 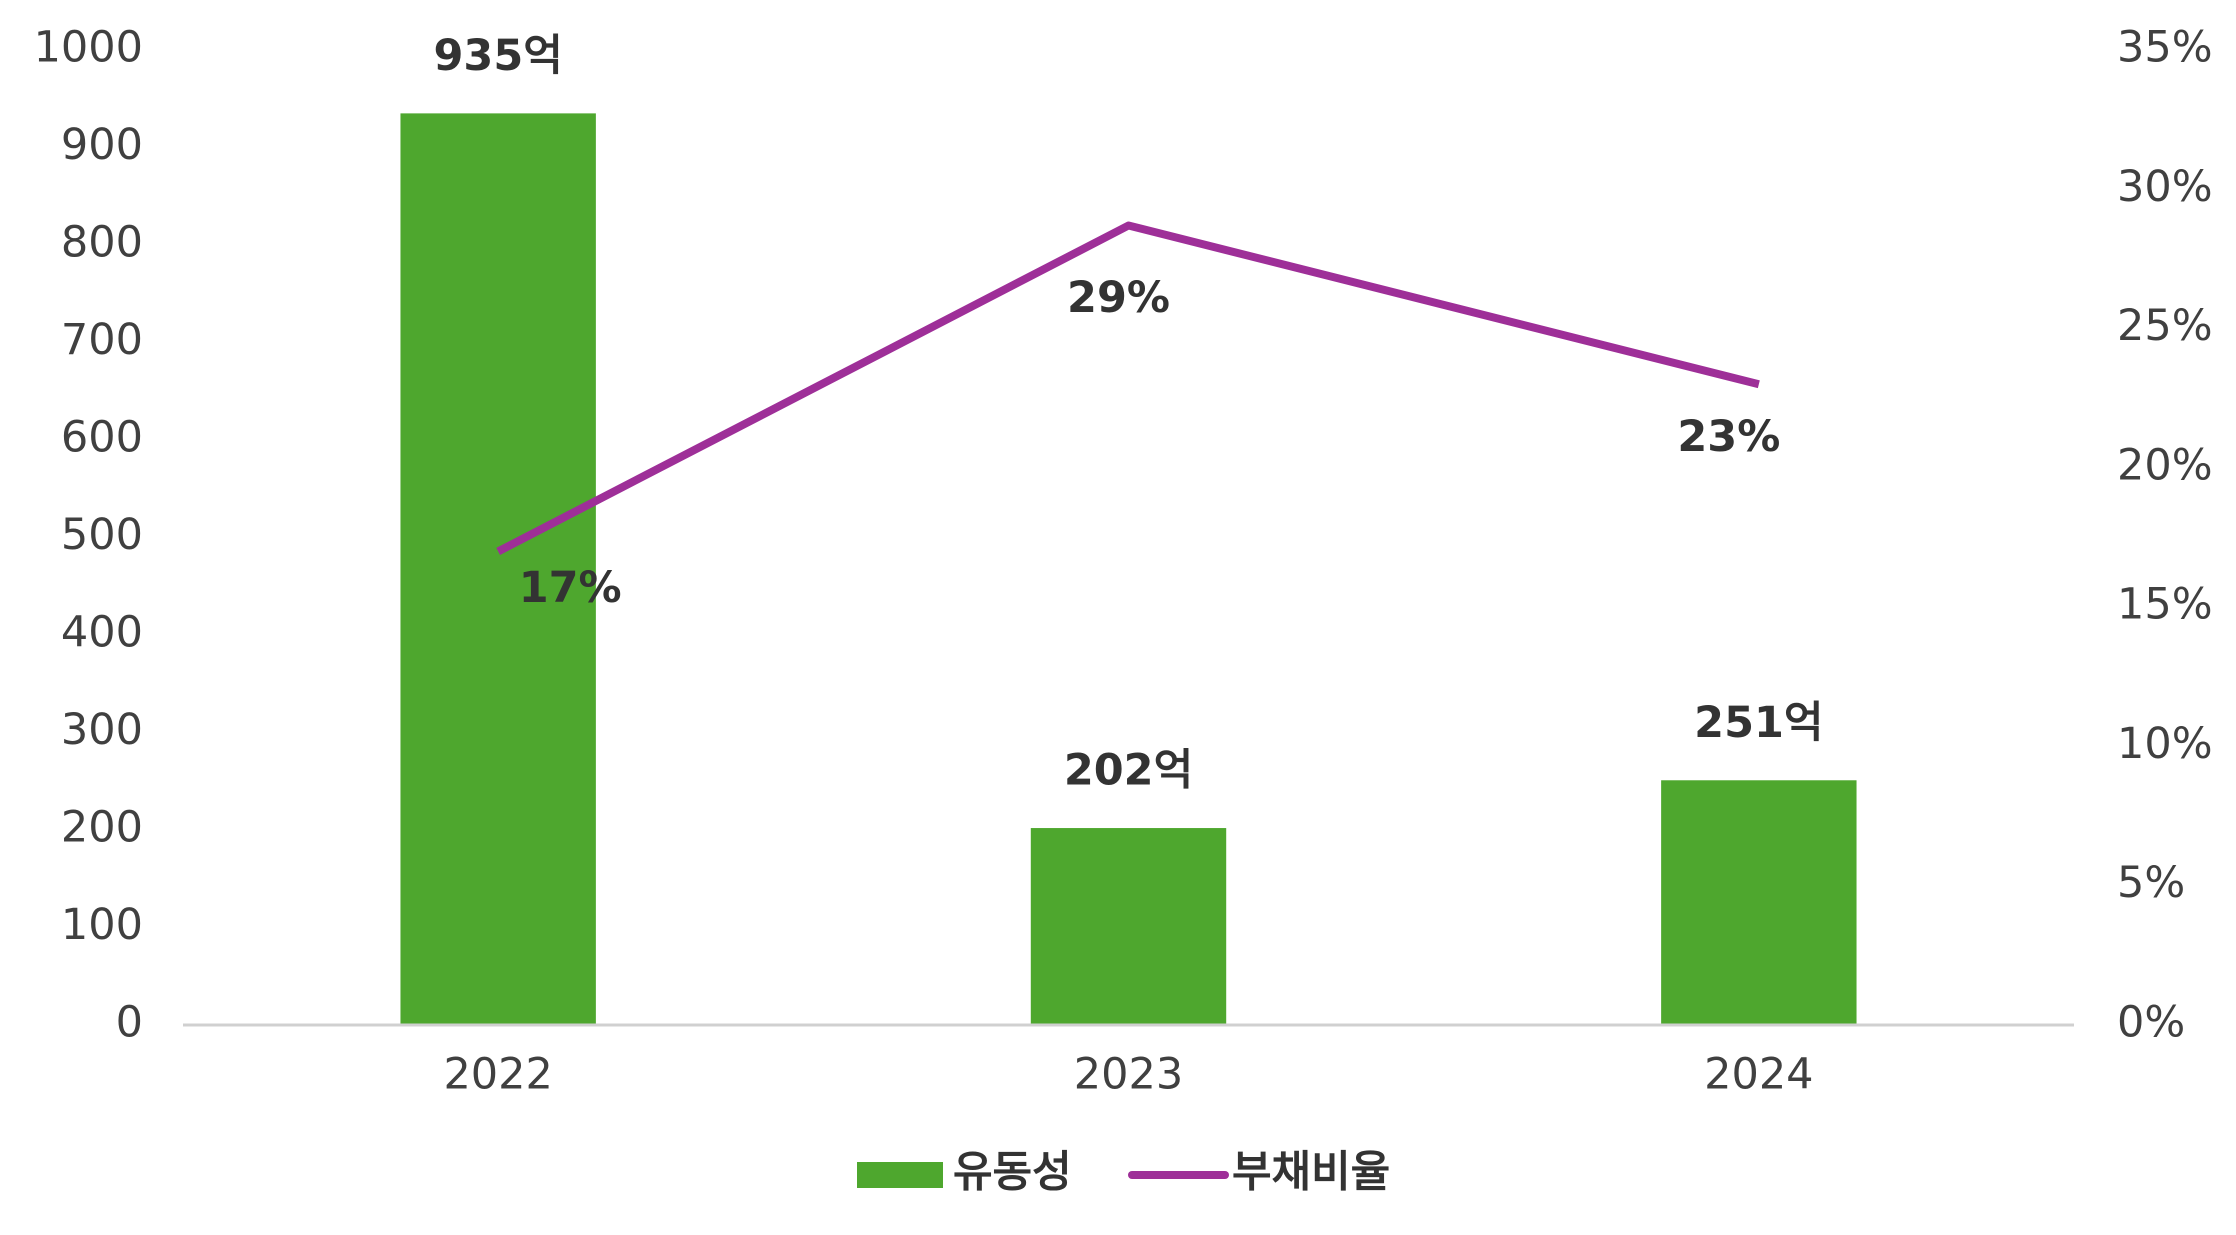 I want to click on x-tick-label: 2024, so click(x=1758, y=1075).